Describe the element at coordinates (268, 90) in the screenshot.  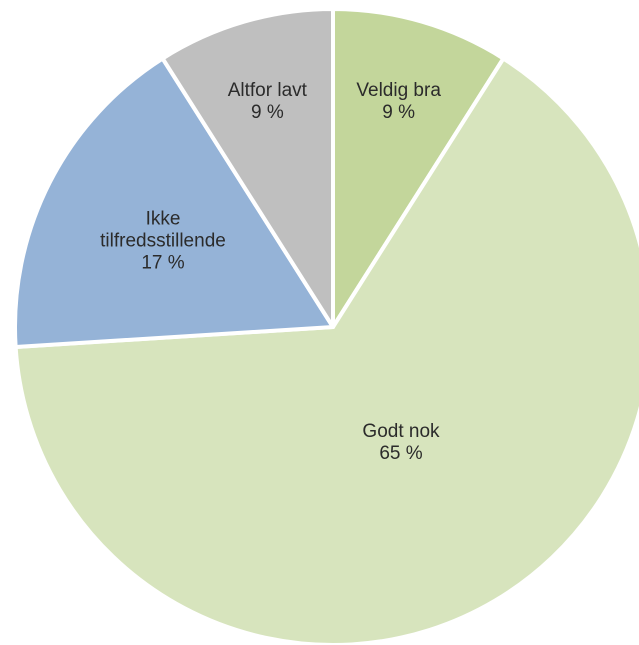
I see `pie-slice-altfor-lavt-name: Altfor lavt` at that location.